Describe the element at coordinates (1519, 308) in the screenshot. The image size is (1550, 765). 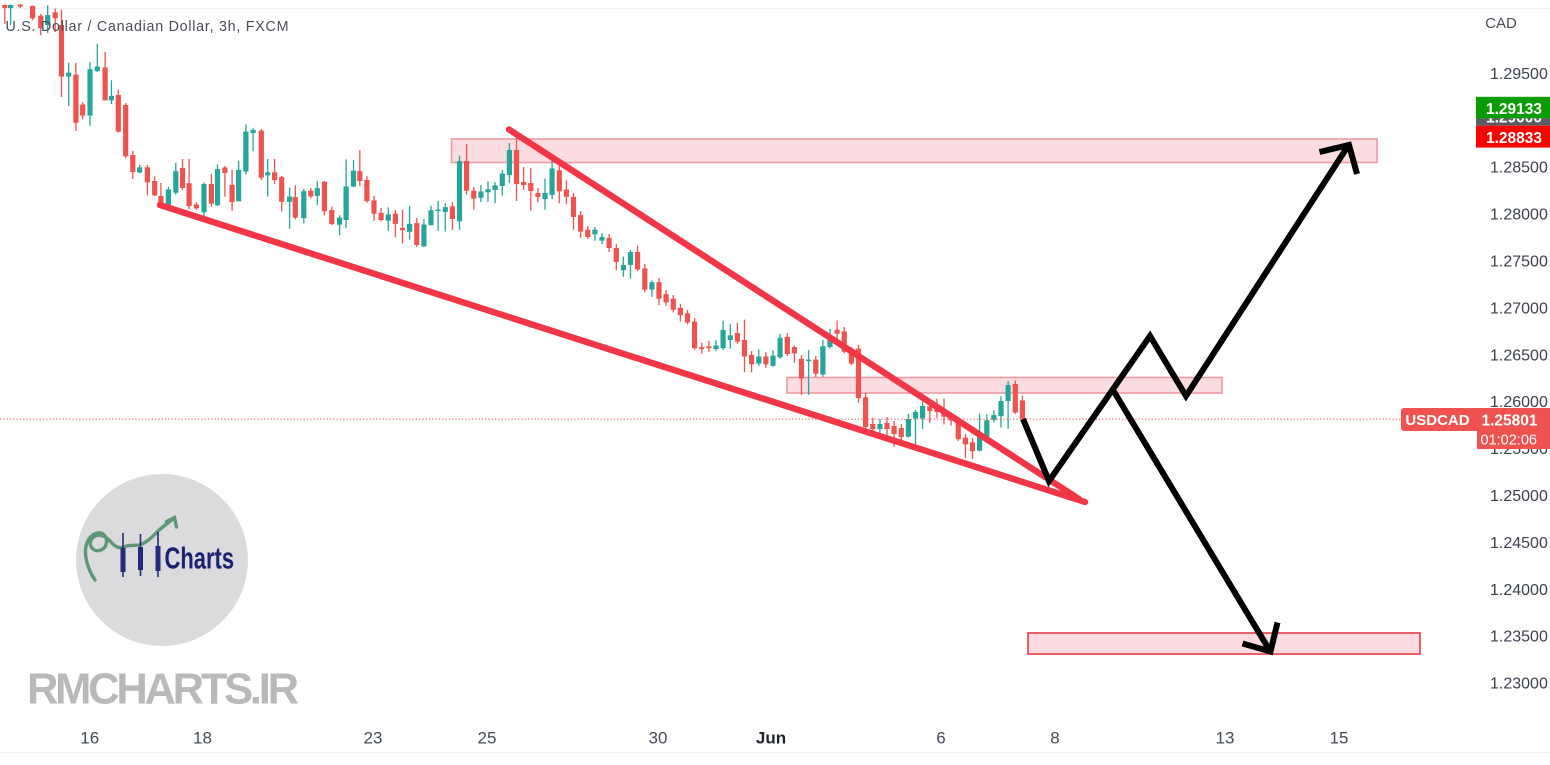
I see `svg-text: 1.27000` at that location.